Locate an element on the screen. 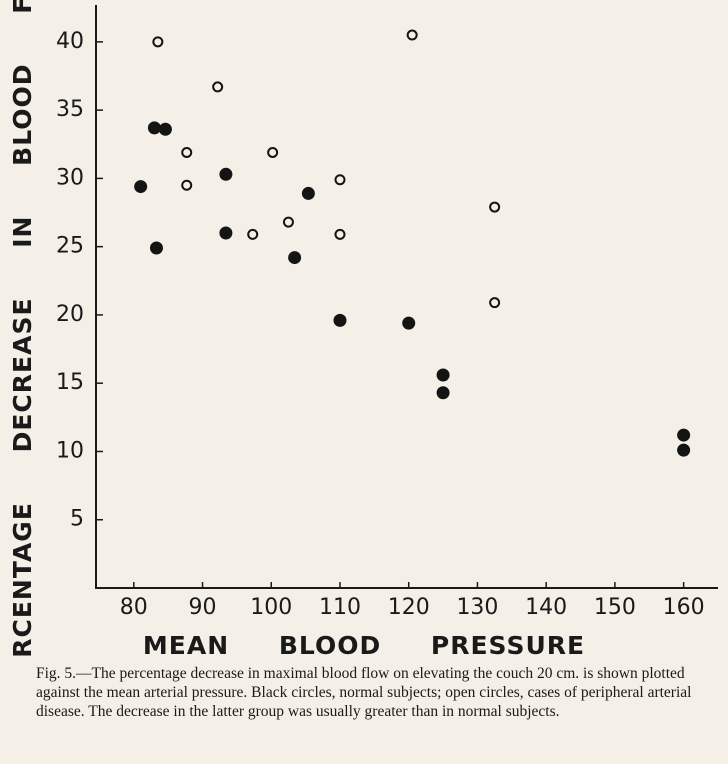 The width and height of the screenshot is (728, 764). x-tick-label: 80 is located at coordinates (134, 607).